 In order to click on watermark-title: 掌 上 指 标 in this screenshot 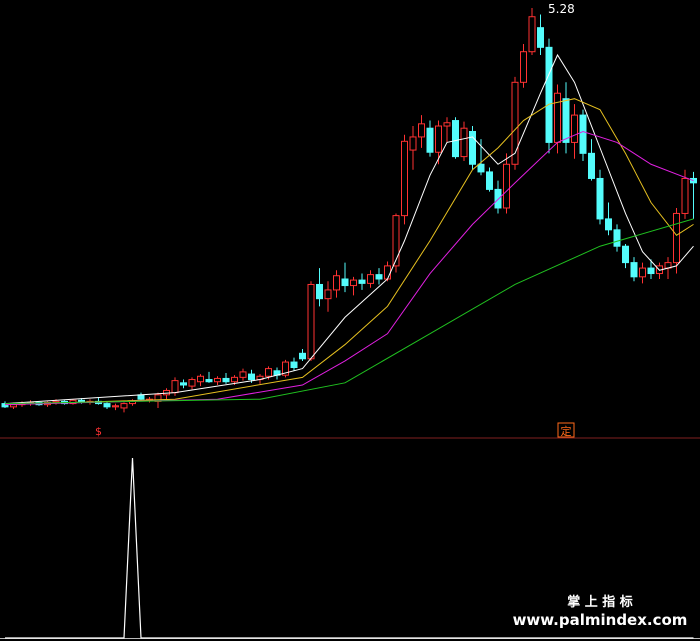, I will do `click(600, 602)`.